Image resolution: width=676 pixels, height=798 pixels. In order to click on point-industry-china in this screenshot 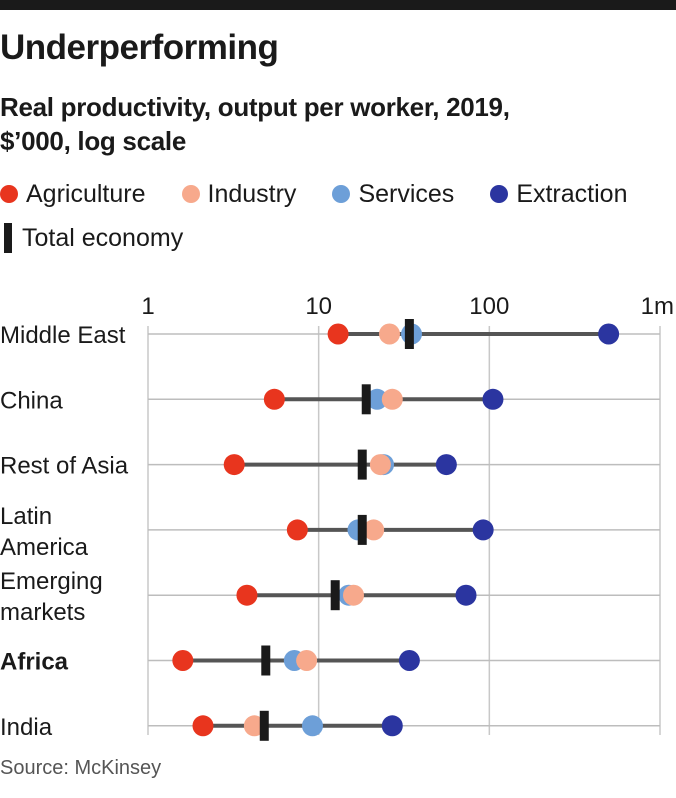, I will do `click(392, 399)`.